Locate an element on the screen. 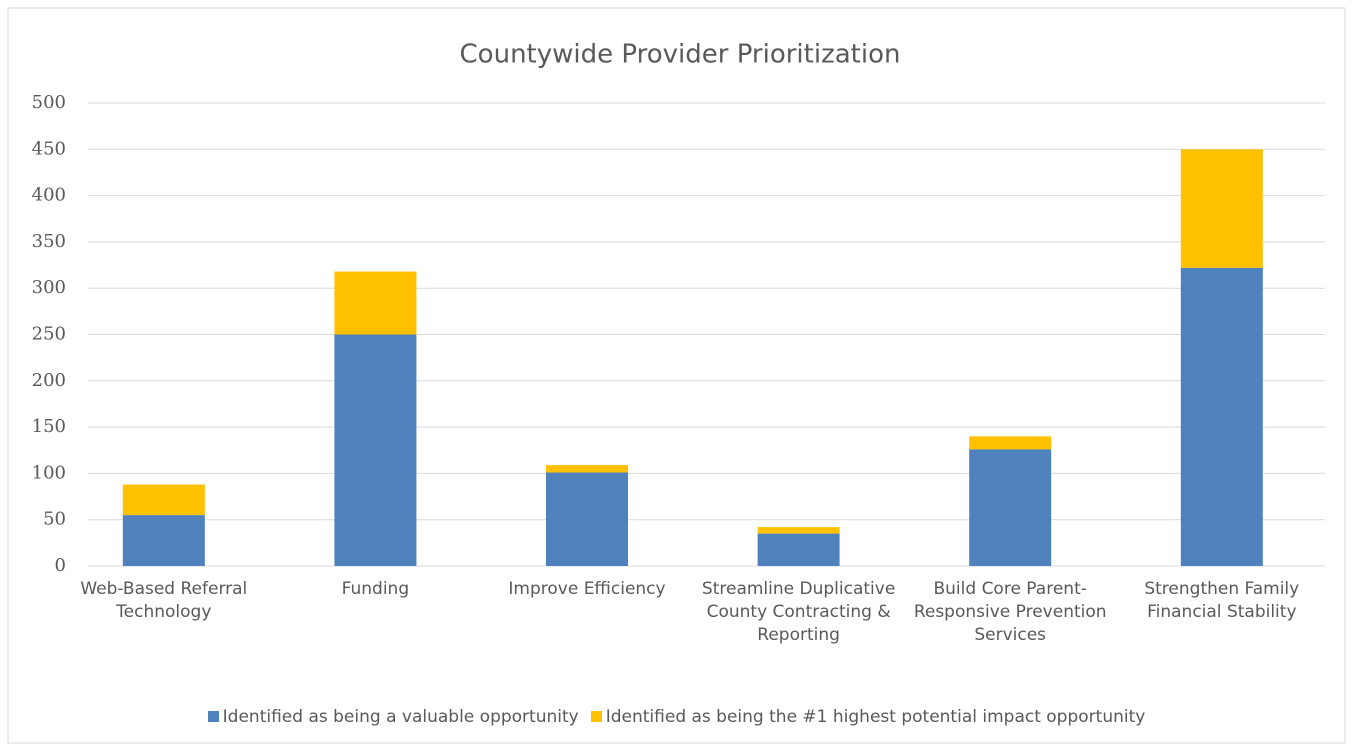 This screenshot has width=1353, height=751. x-tick-label: Improve Efficiency is located at coordinates (587, 589).